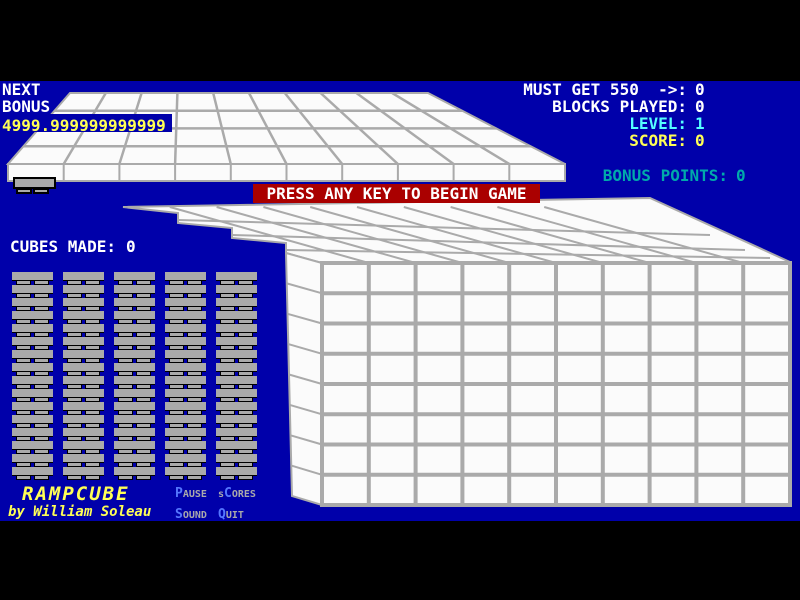  I want to click on score-label: SCORE:, so click(658, 140).